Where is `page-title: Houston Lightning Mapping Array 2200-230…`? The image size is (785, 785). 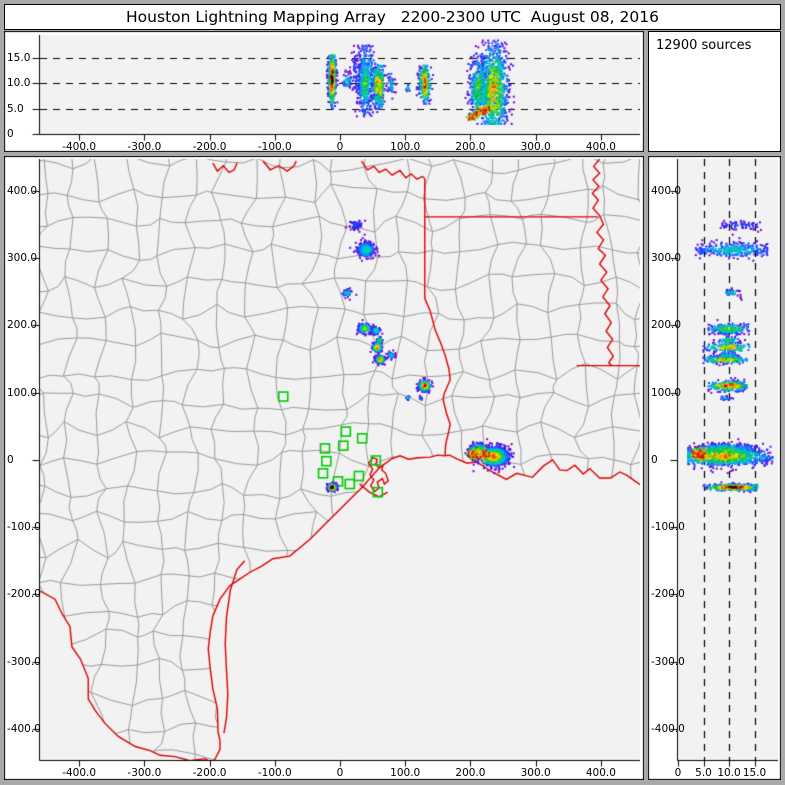 page-title: Houston Lightning Mapping Array 2200-230… is located at coordinates (392, 17).